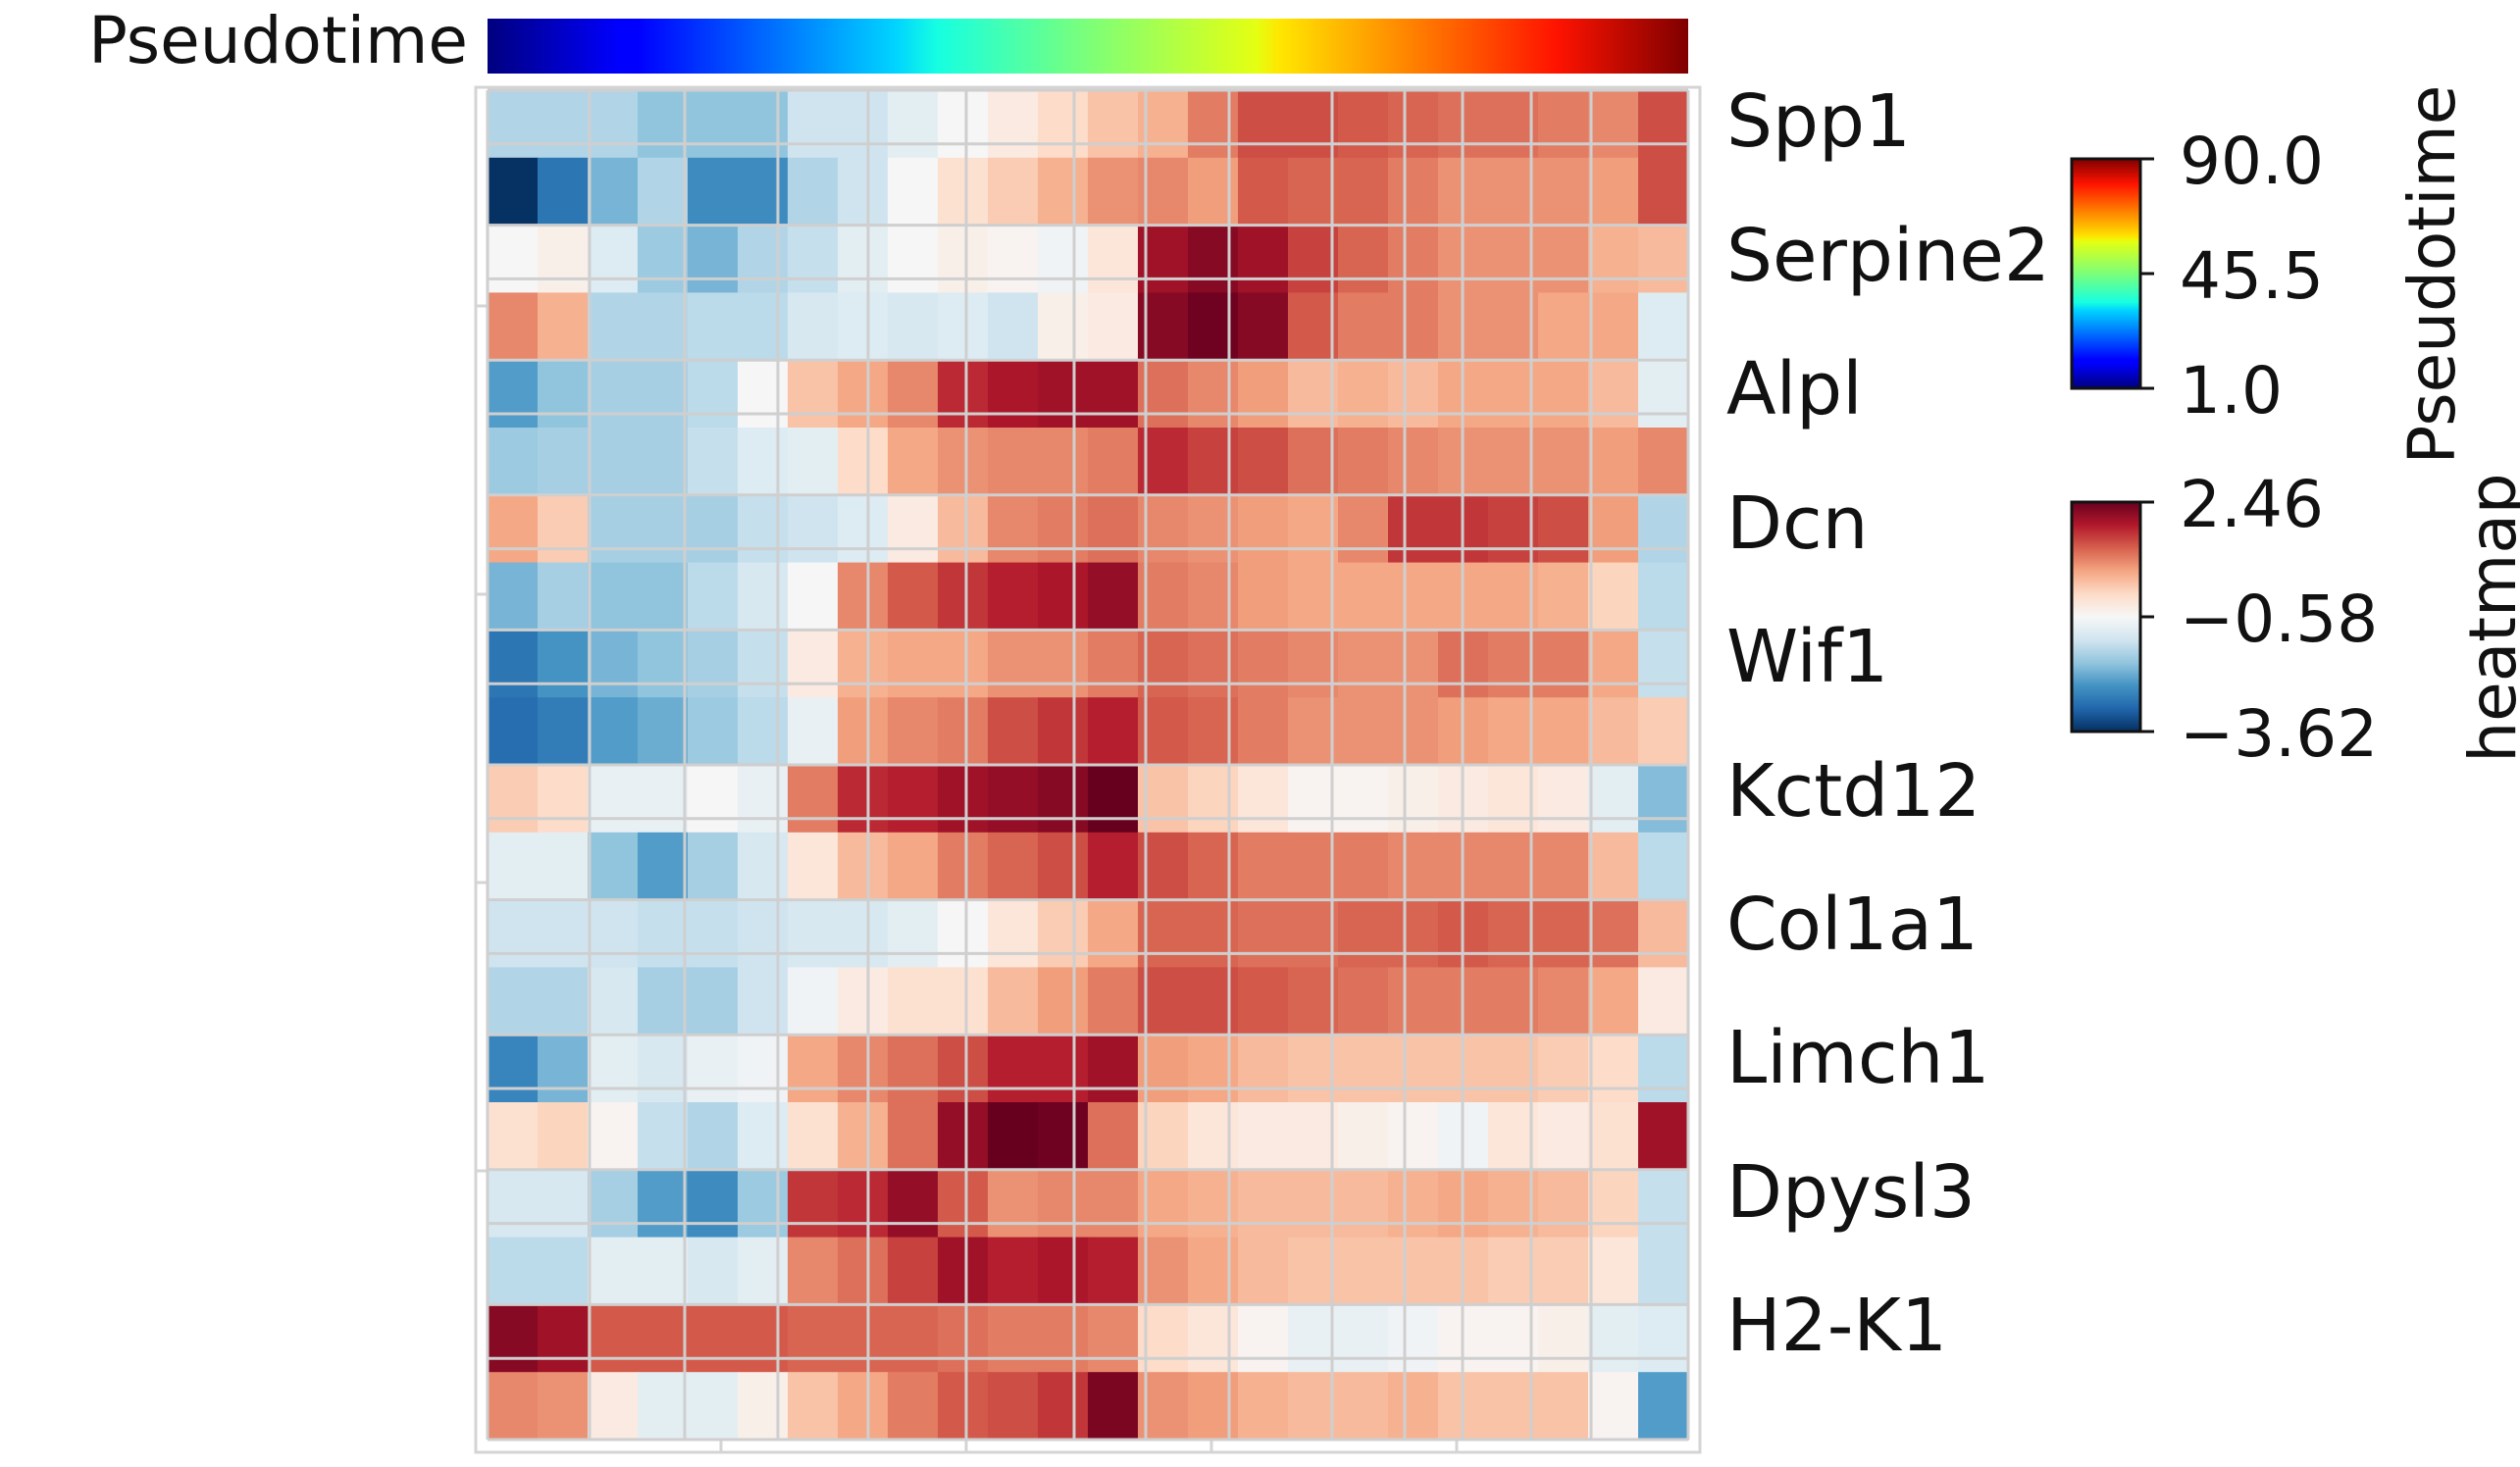  Describe the element at coordinates (1836, 1326) in the screenshot. I see `gene-label: H2-K1` at that location.